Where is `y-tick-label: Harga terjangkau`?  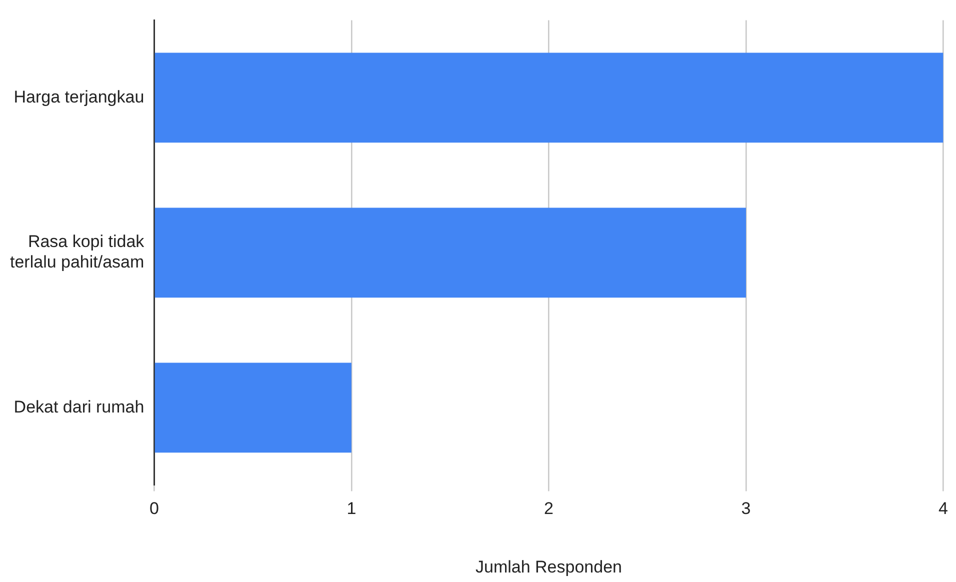
y-tick-label: Harga terjangkau is located at coordinates (79, 96).